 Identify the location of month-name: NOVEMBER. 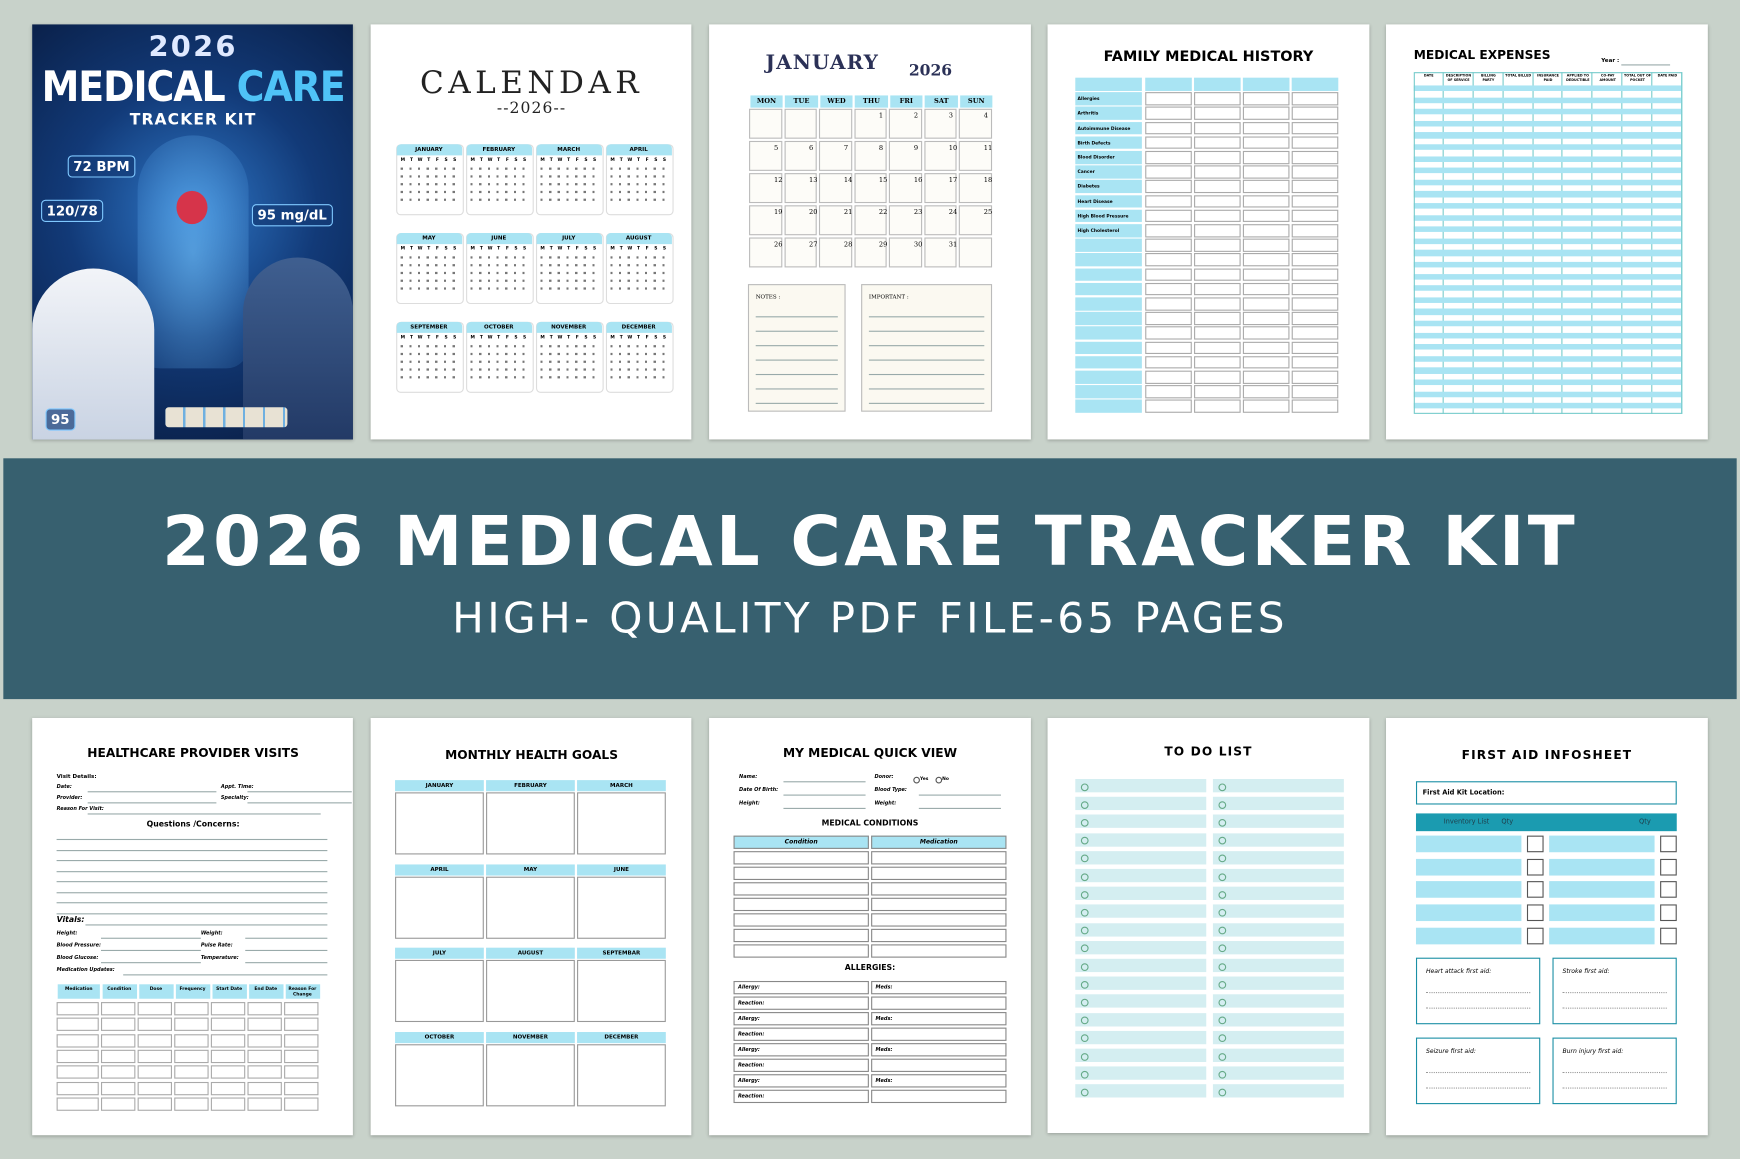
(530, 1037).